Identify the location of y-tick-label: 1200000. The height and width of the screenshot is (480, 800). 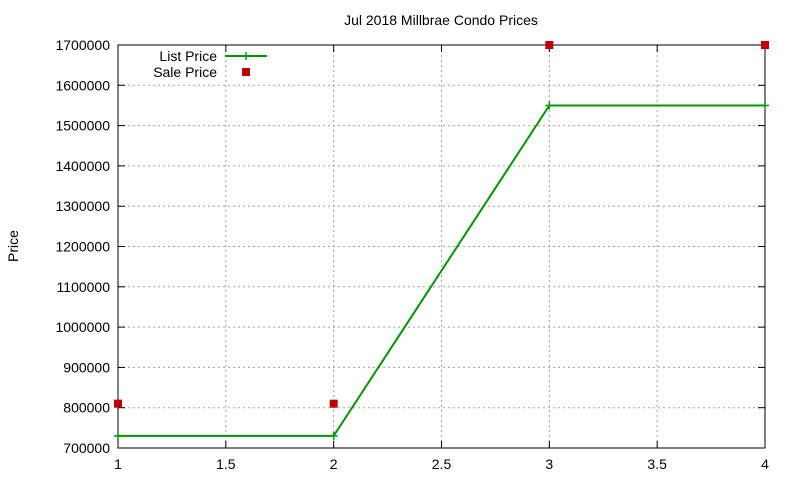
(82, 247).